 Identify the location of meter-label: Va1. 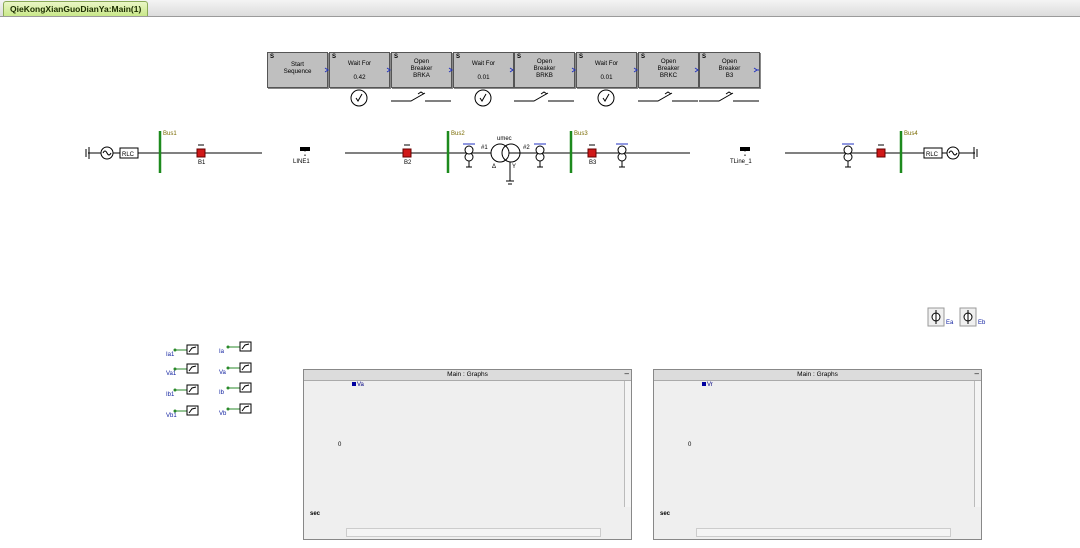
(171, 374).